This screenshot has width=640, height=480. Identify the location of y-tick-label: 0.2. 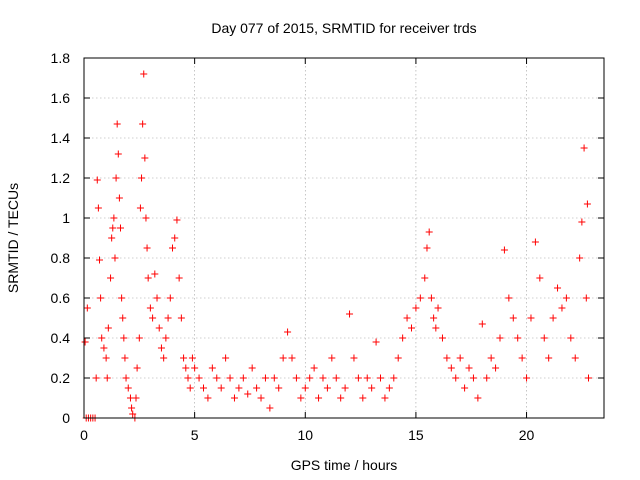
(61, 378).